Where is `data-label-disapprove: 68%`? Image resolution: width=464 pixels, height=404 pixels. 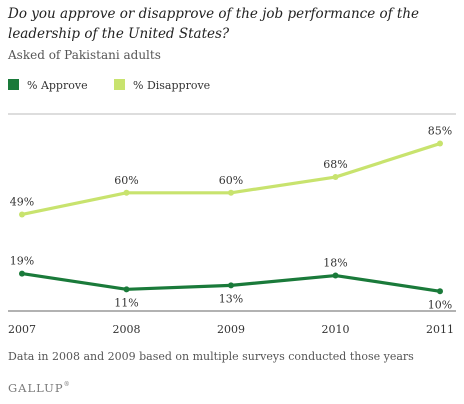
data-label-disapprove: 68% is located at coordinates (335, 164).